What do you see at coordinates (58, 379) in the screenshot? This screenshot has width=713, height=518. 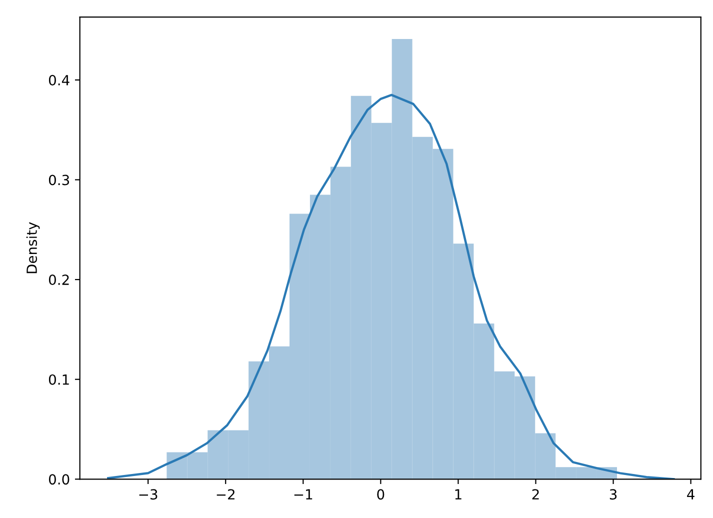 I see `y-tick-label: 0.1` at bounding box center [58, 379].